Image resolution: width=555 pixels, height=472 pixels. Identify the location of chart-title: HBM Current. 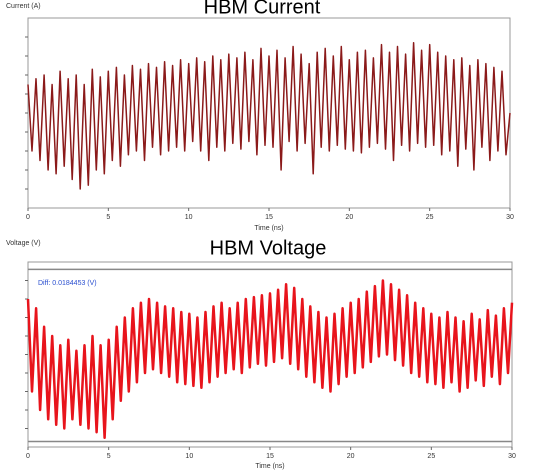
(262, 9).